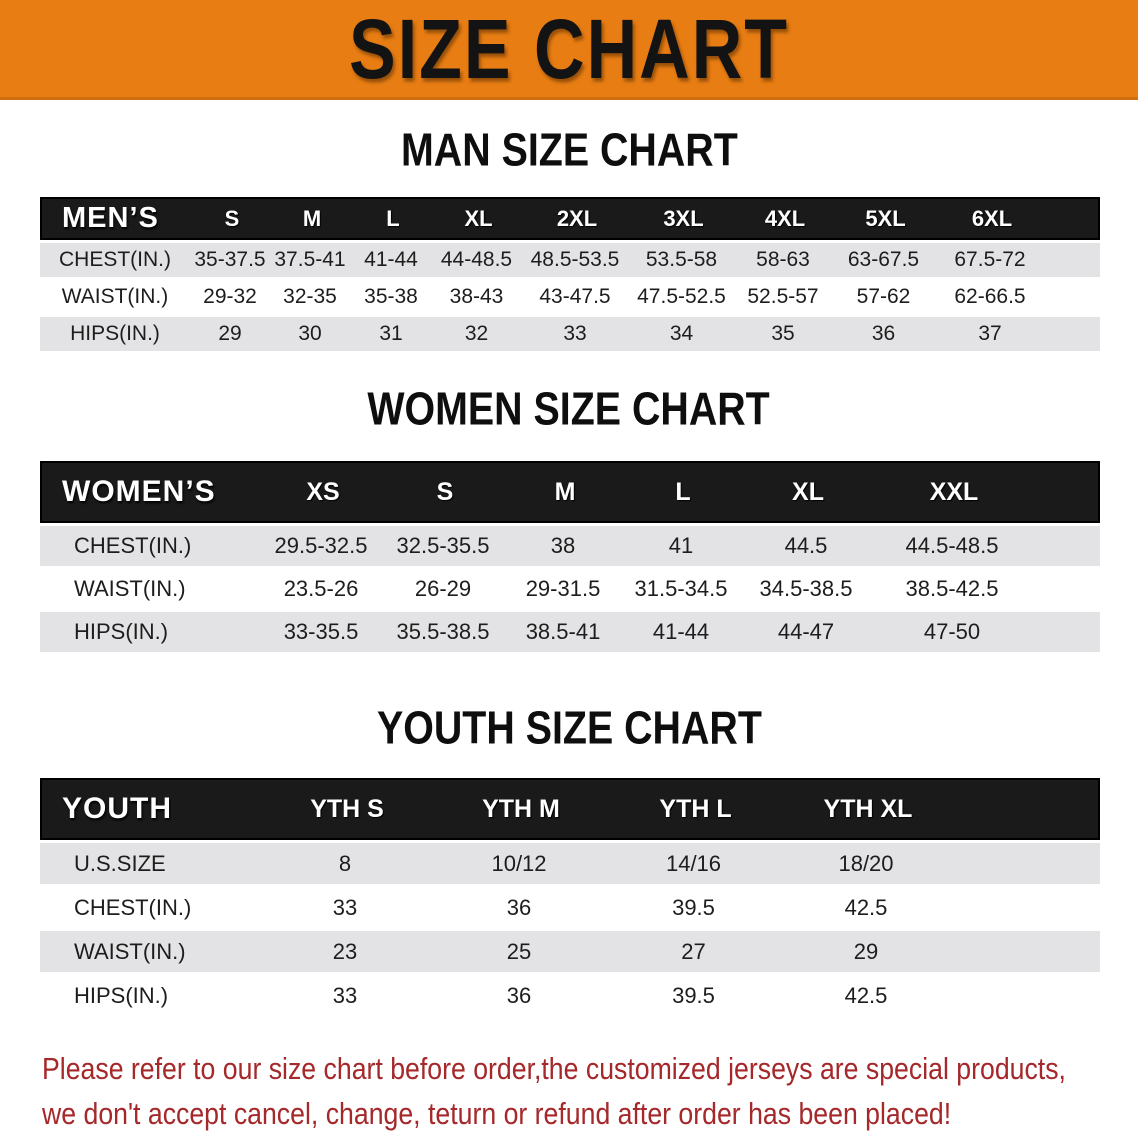  Describe the element at coordinates (323, 491) in the screenshot. I see `size-column-header: XS` at that location.